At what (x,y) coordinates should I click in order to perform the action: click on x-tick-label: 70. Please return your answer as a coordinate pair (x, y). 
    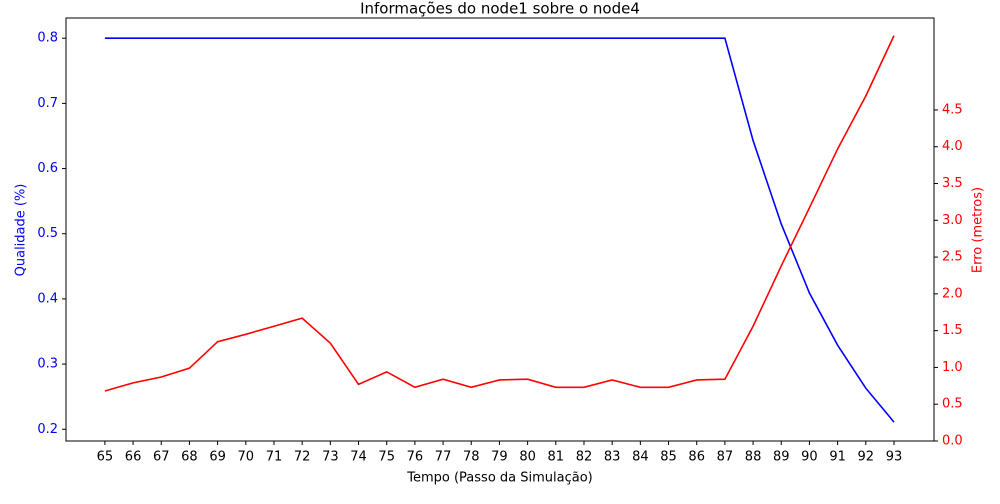
    Looking at the image, I should click on (246, 457).